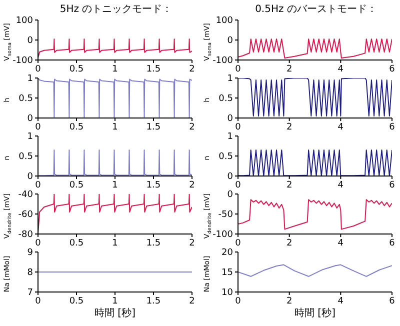 The image size is (400, 326). I want to click on y-tick-label: 8, so click(30, 273).